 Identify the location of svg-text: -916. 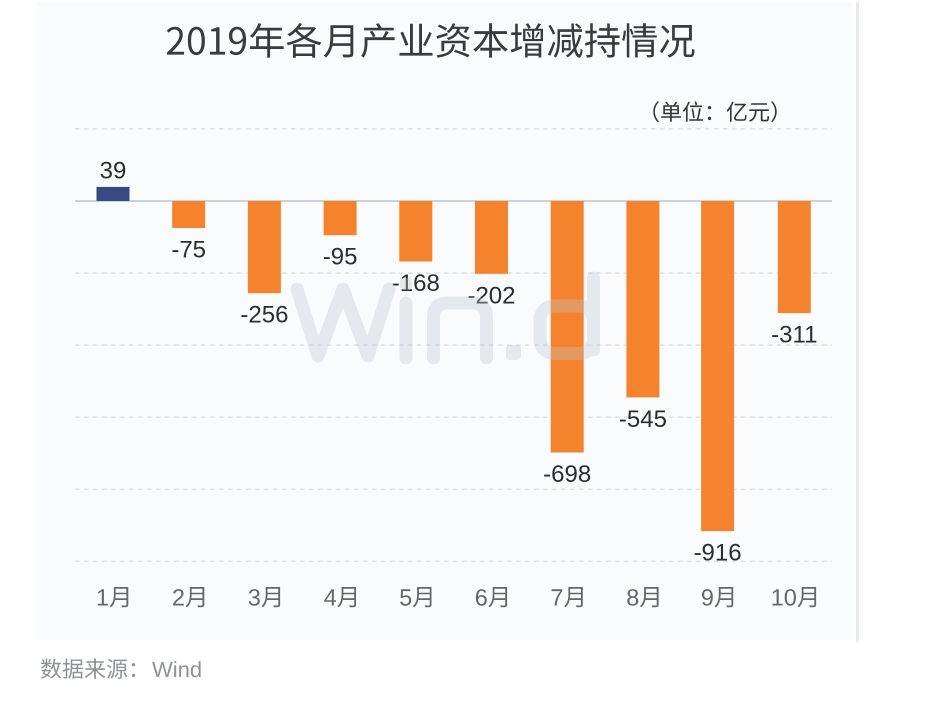
(718, 553).